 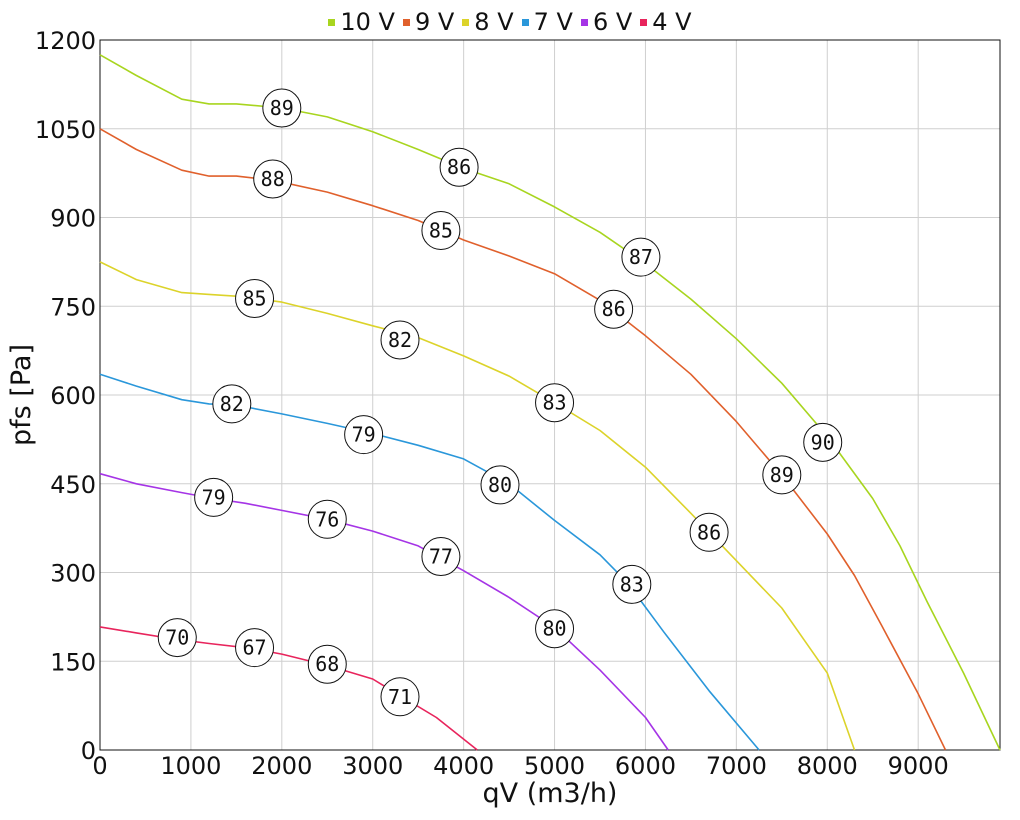 What do you see at coordinates (736, 766) in the screenshot?
I see `x-tick-label: 7000` at bounding box center [736, 766].